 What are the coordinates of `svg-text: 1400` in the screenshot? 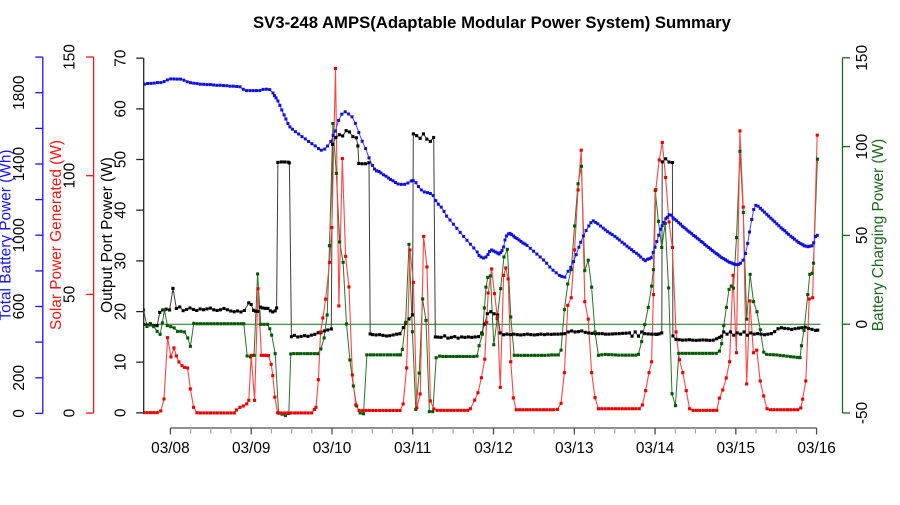 It's located at (19, 164).